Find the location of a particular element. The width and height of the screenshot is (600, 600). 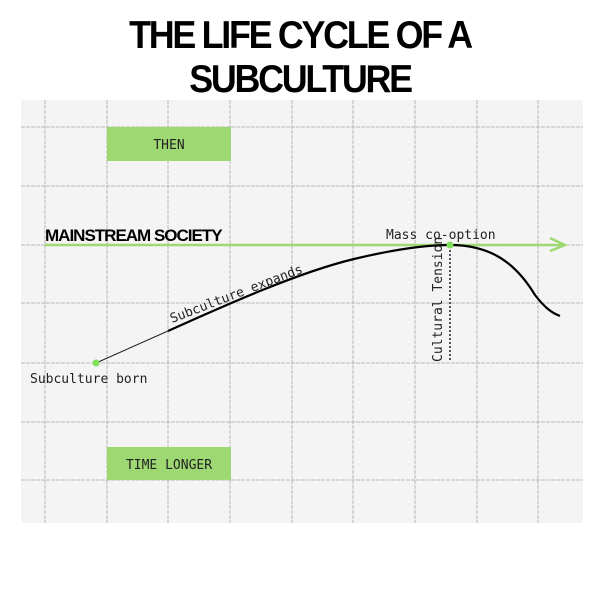

arrow-head-icon is located at coordinates (559, 244).